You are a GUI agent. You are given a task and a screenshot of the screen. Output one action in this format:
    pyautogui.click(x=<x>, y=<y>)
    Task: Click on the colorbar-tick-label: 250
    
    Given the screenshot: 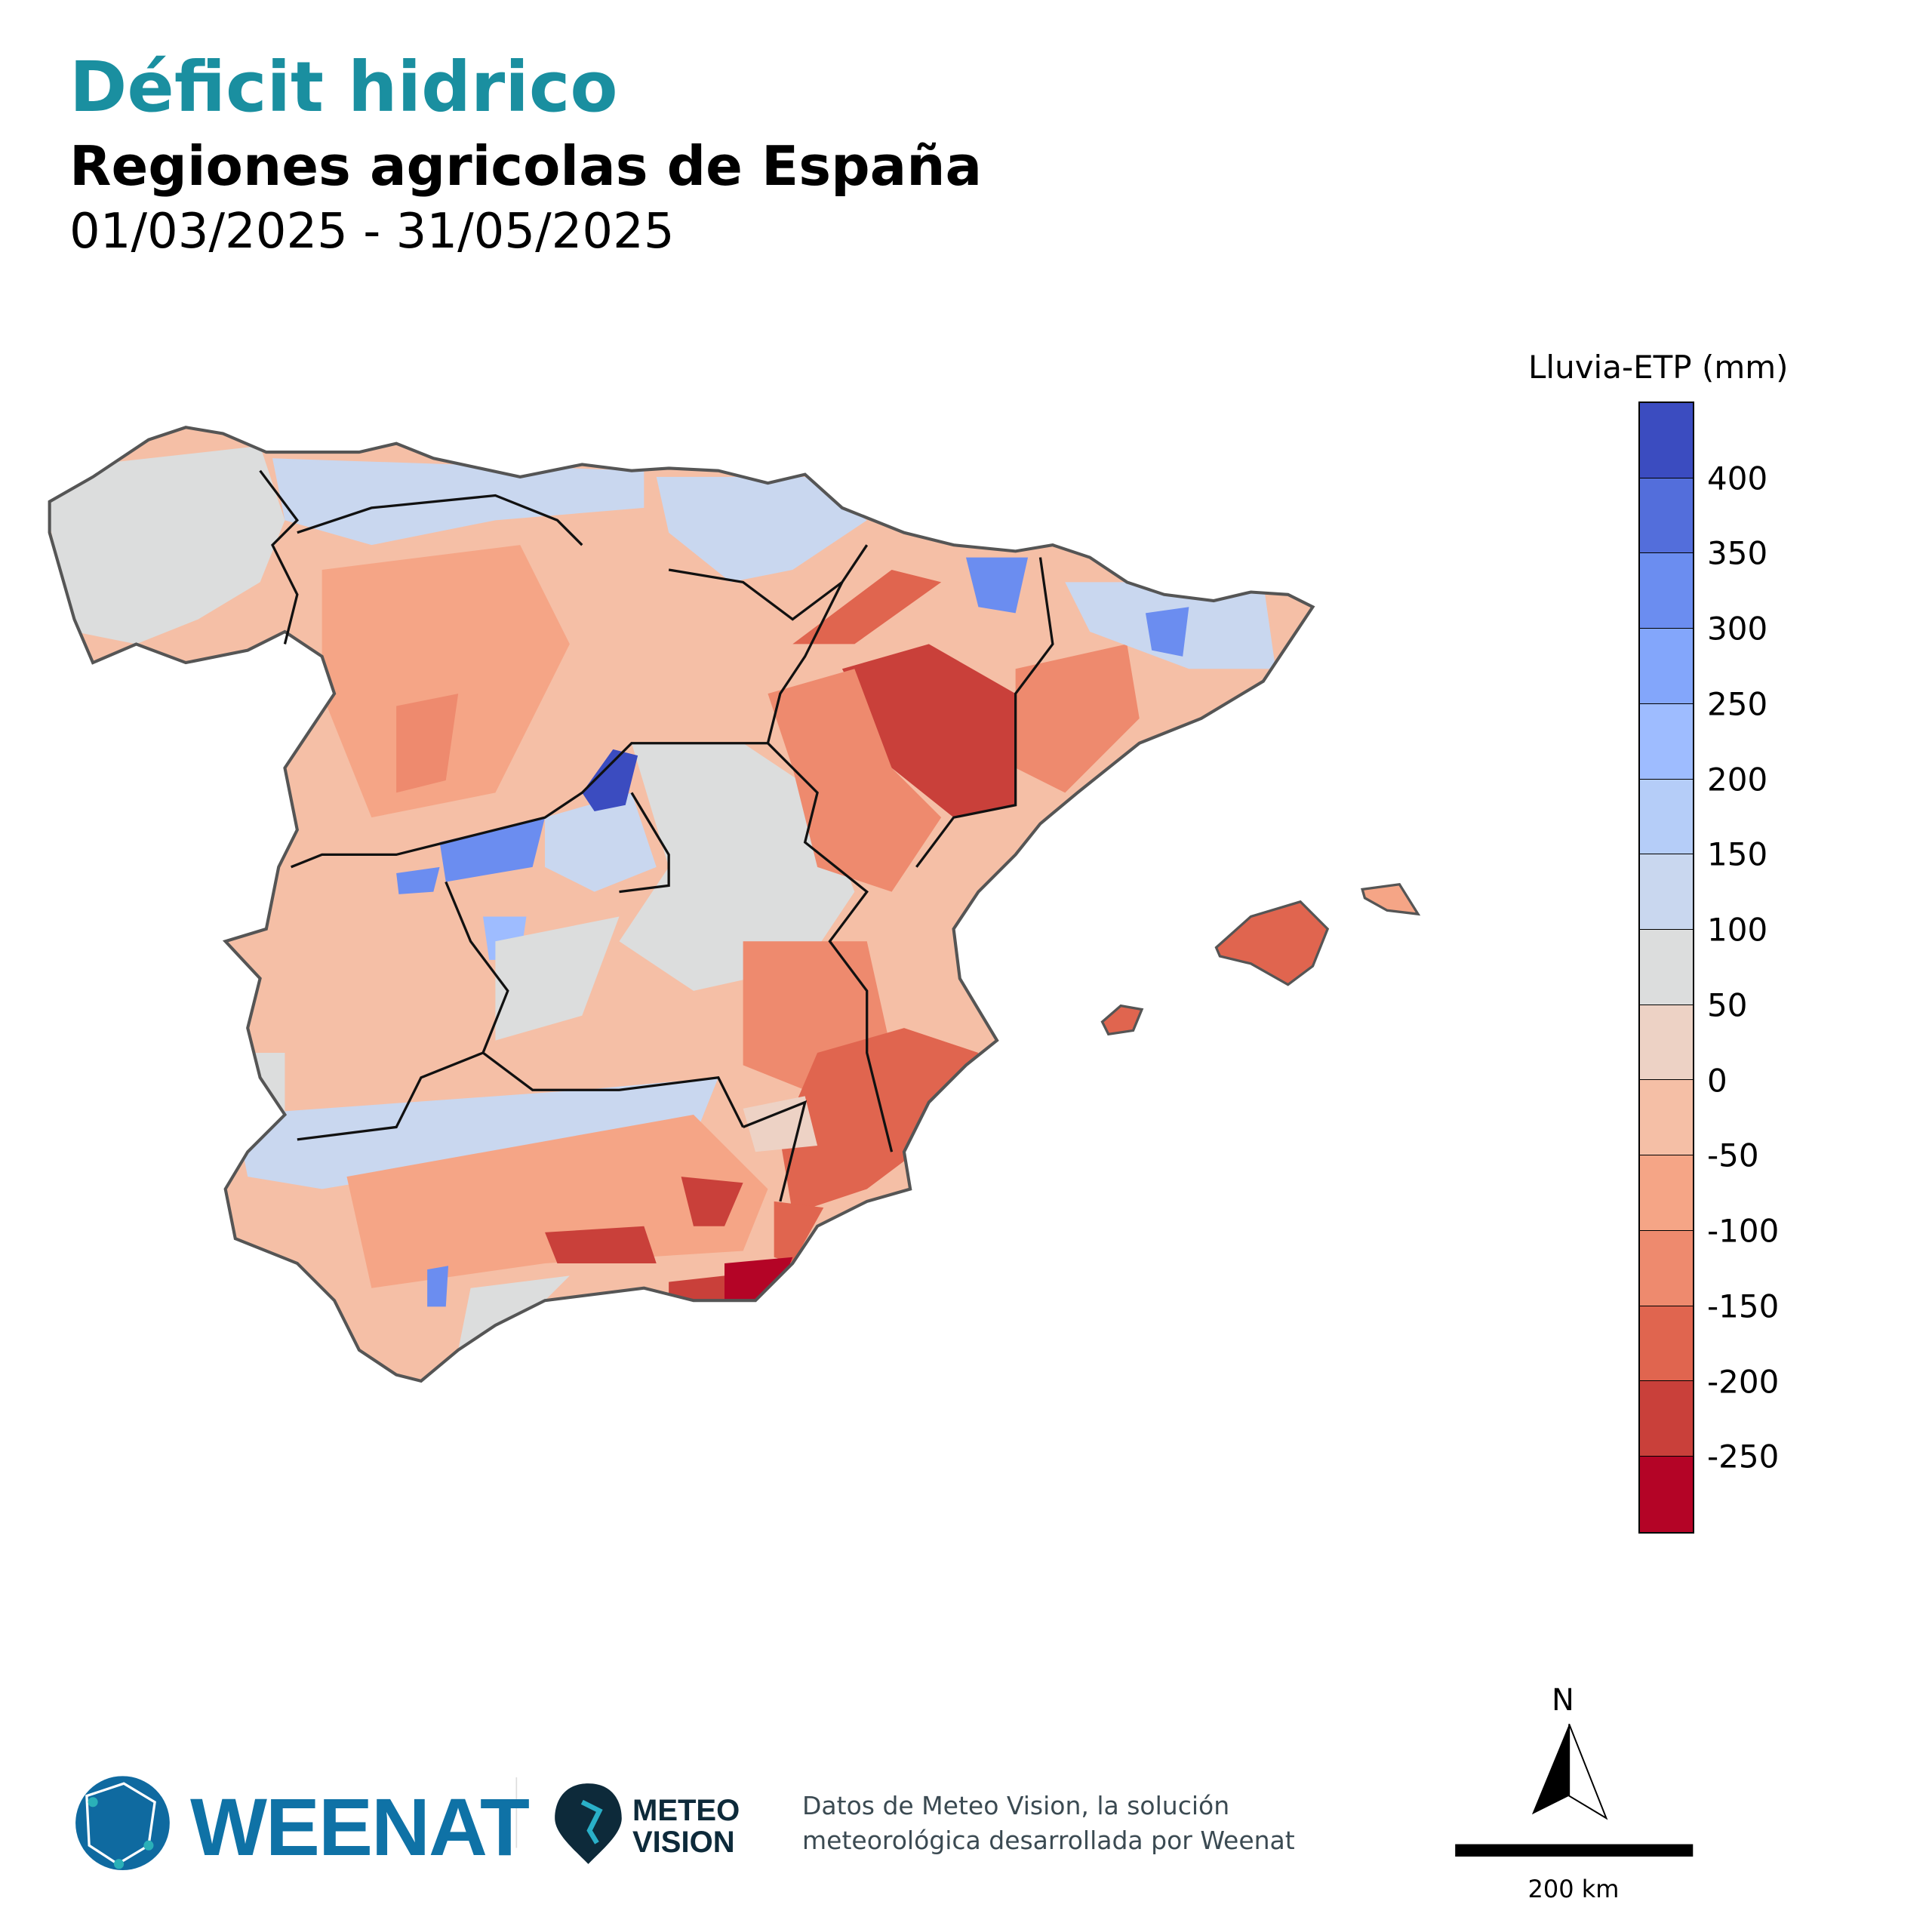 What is the action you would take?
    pyautogui.click(x=1737, y=704)
    